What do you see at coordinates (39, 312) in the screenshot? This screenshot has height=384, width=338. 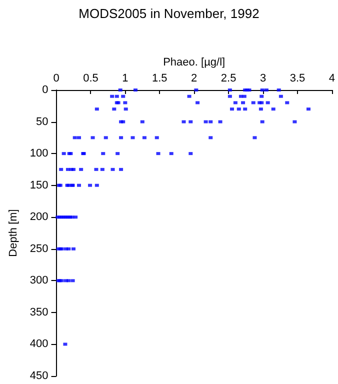 I see `y-tick-label: 350` at bounding box center [39, 312].